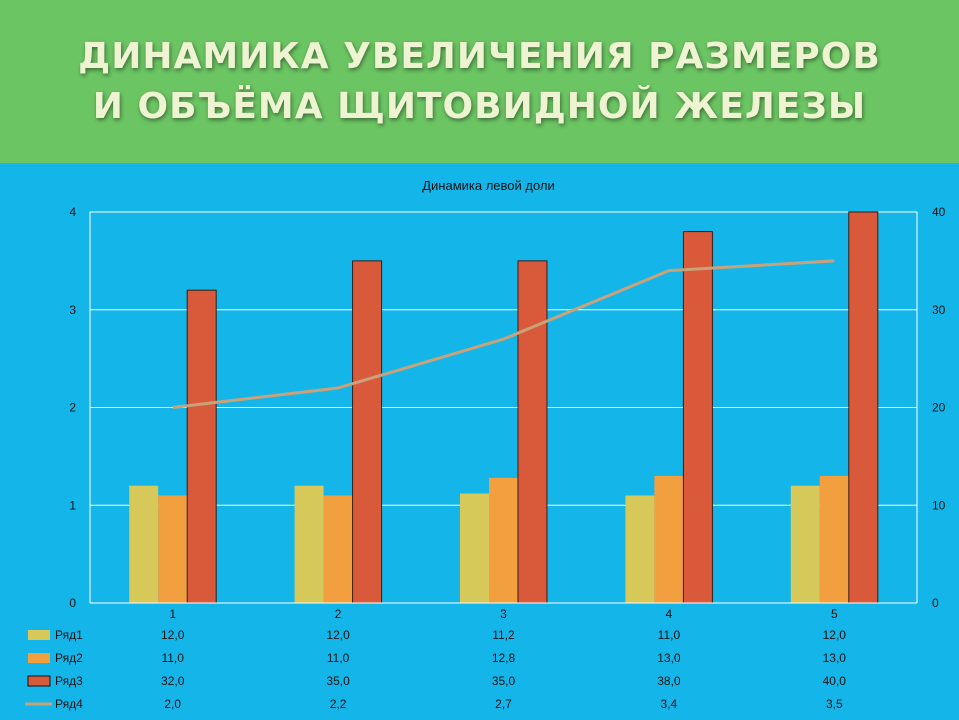 The width and height of the screenshot is (959, 720). Describe the element at coordinates (479, 106) in the screenshot. I see `slide-title-line-2: И ОБЪЁМА ЩИТОВИДНОЙ ЖЕЛЕЗЫ` at that location.